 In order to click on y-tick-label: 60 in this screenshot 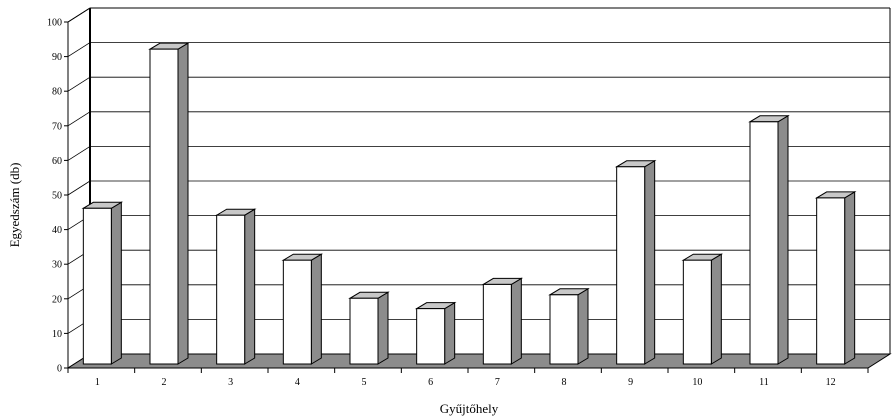, I will do `click(57, 161)`.